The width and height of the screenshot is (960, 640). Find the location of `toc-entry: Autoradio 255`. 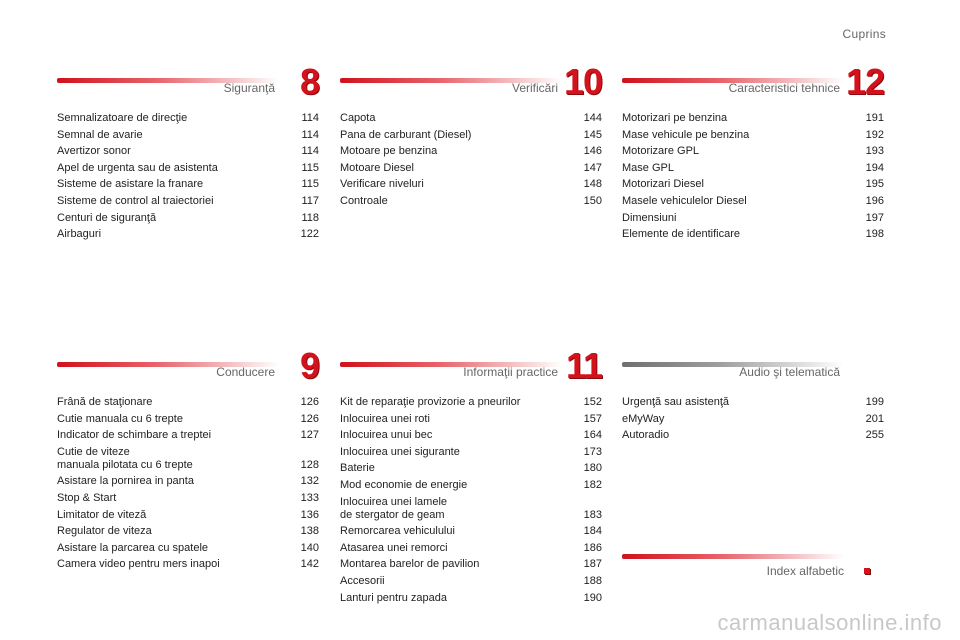

toc-entry: Autoradio 255 is located at coordinates (753, 435).